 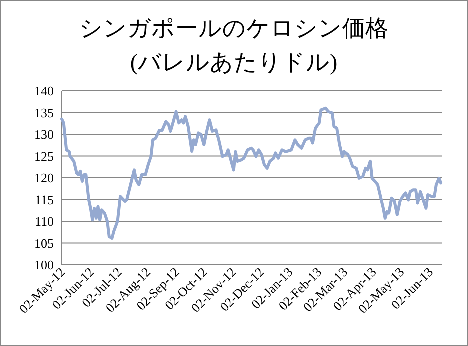 What do you see at coordinates (44, 265) in the screenshot?
I see `y-tick-label: 100` at bounding box center [44, 265].